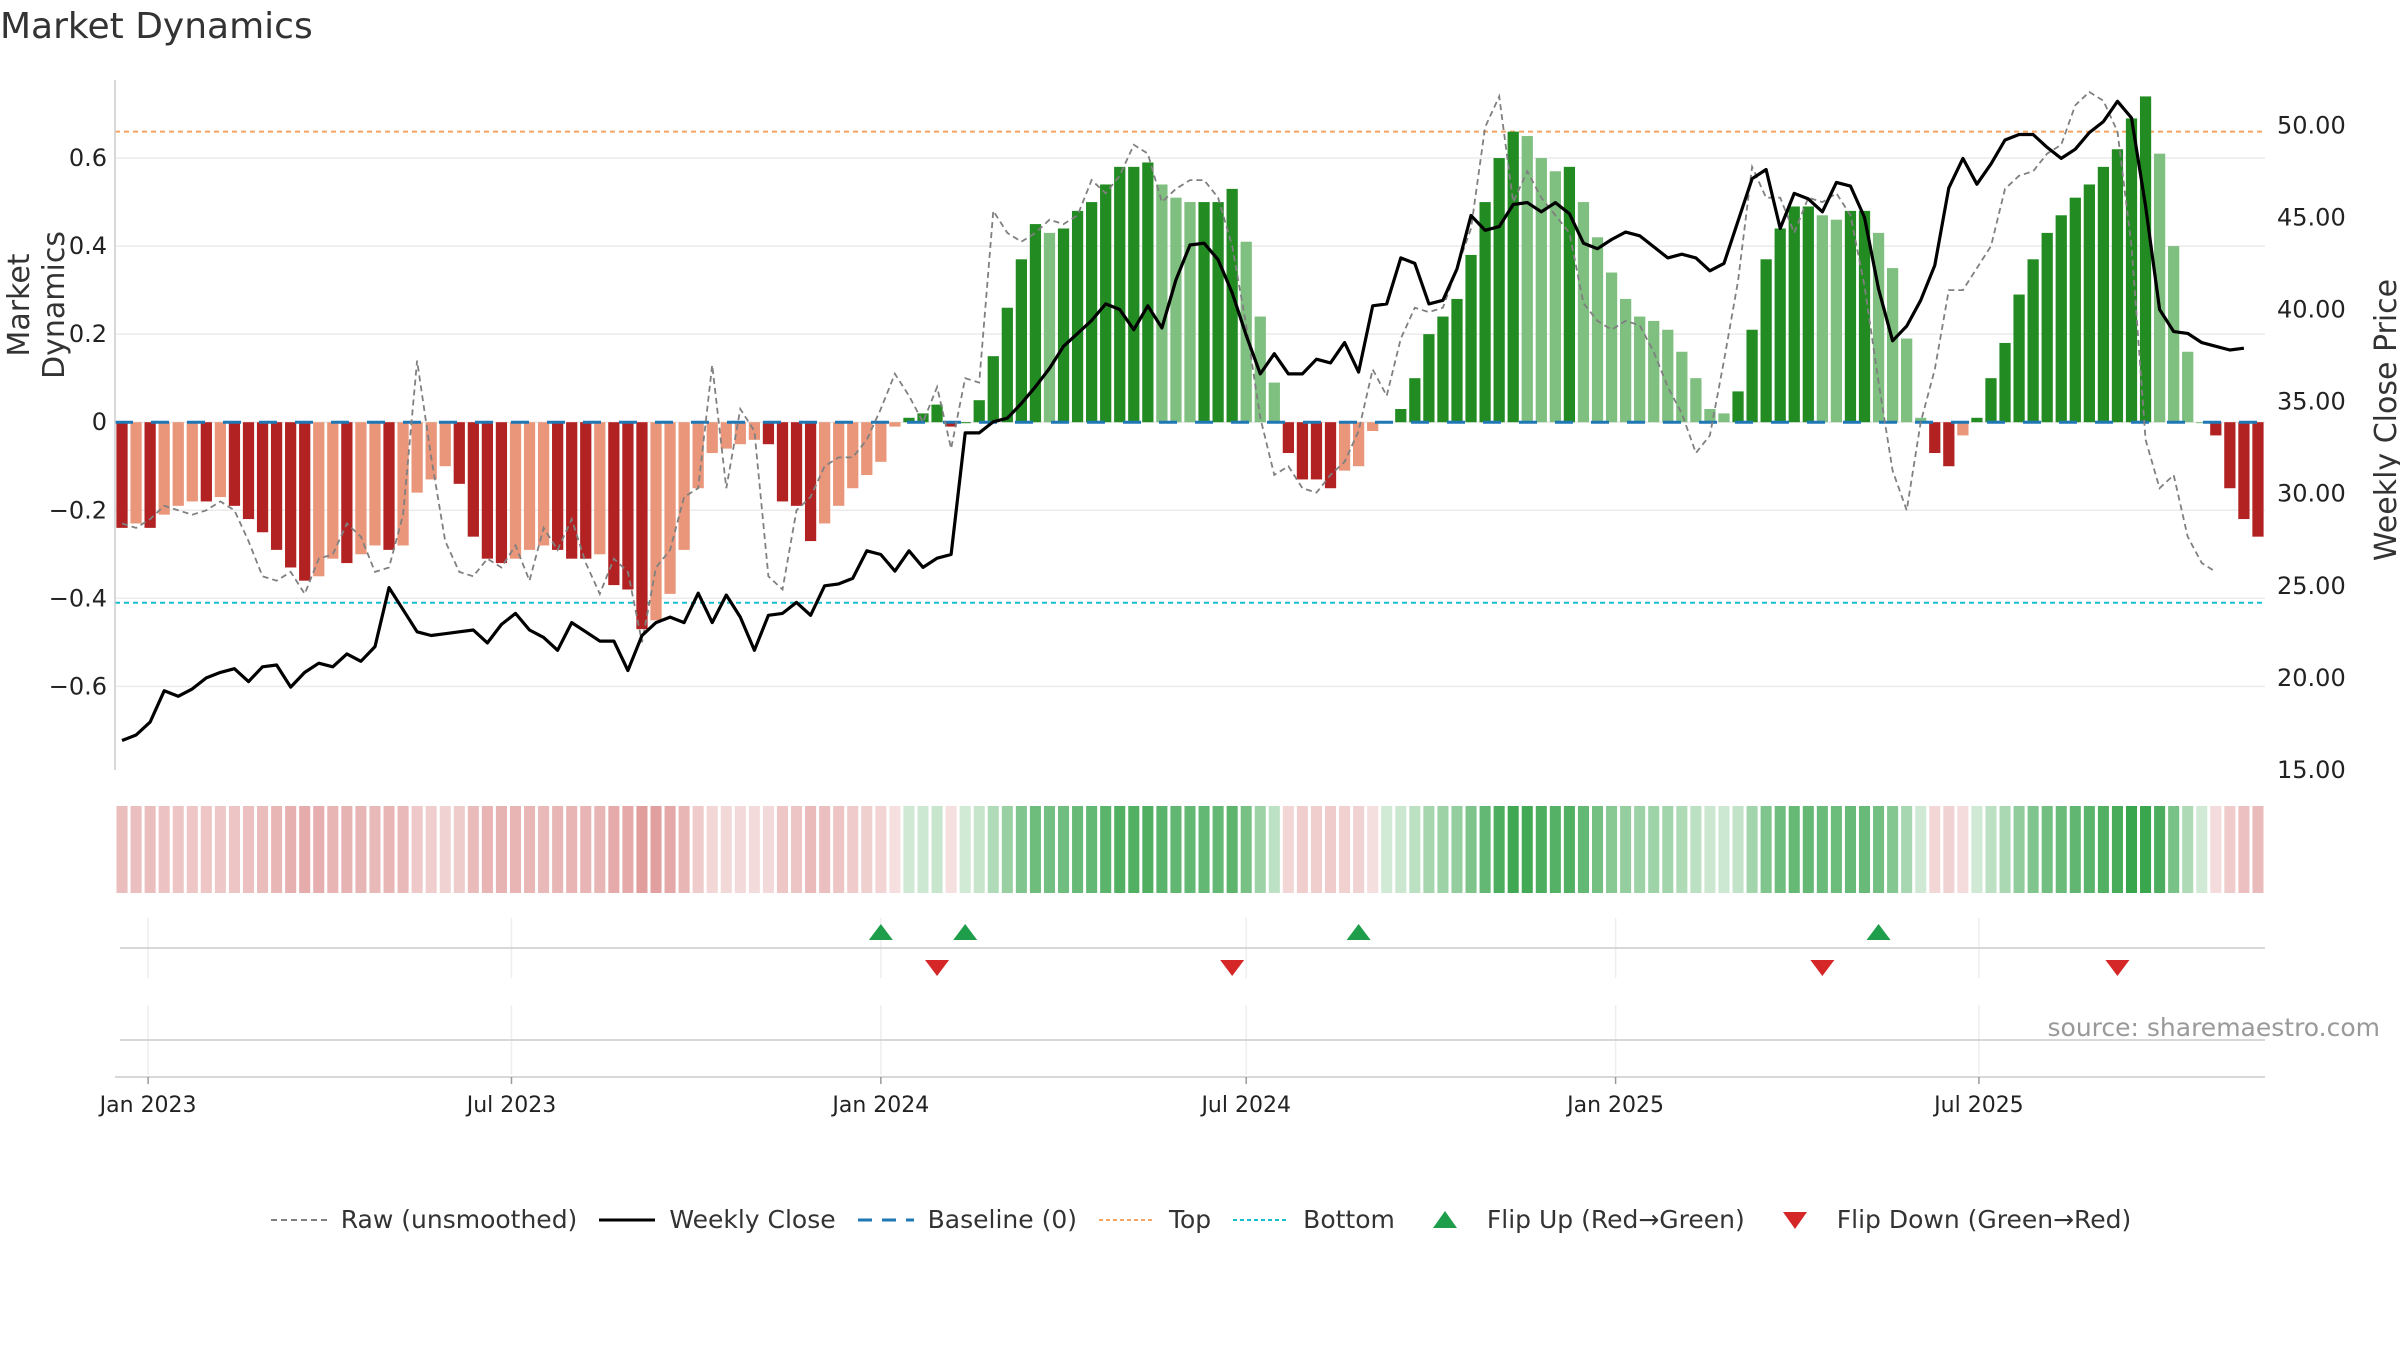 The height and width of the screenshot is (1350, 2400). I want to click on y-tick-left: 0.6, so click(88, 158).